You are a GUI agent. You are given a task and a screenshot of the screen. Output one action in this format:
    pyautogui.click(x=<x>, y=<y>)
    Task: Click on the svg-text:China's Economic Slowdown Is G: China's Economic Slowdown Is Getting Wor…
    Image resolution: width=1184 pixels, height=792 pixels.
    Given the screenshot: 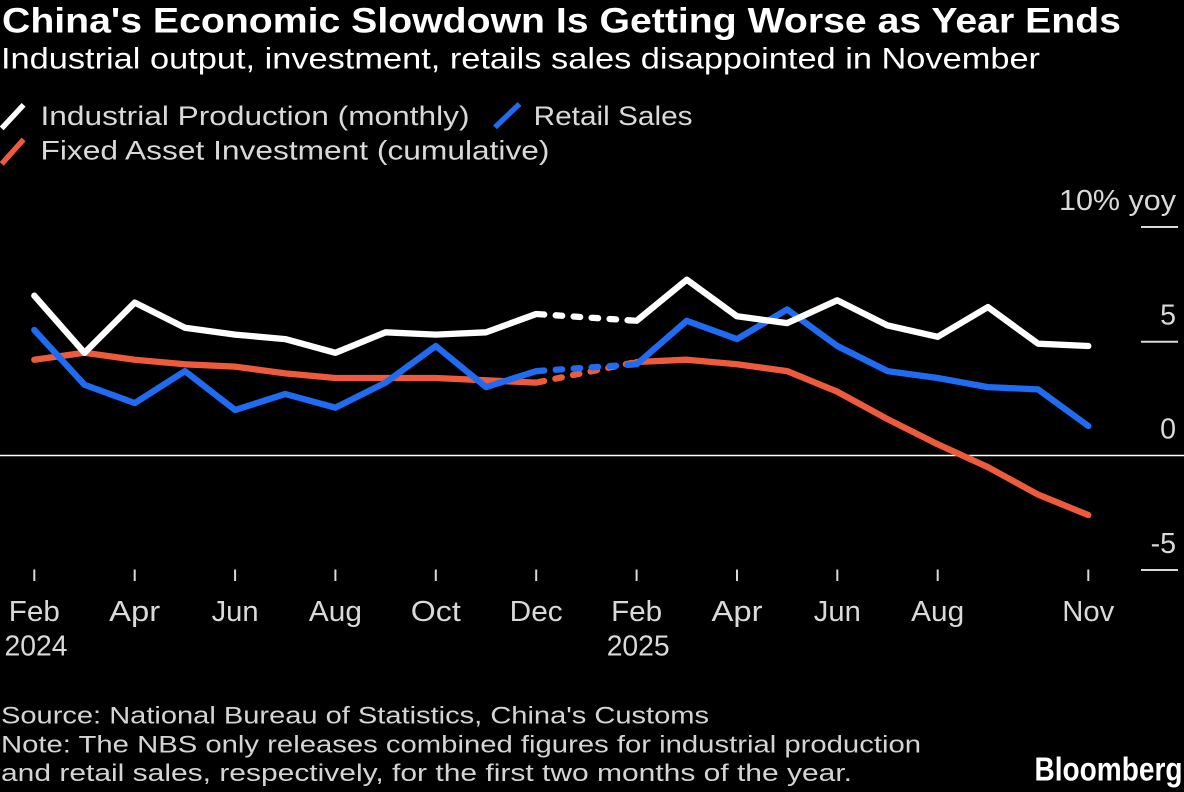 What is the action you would take?
    pyautogui.click(x=561, y=20)
    